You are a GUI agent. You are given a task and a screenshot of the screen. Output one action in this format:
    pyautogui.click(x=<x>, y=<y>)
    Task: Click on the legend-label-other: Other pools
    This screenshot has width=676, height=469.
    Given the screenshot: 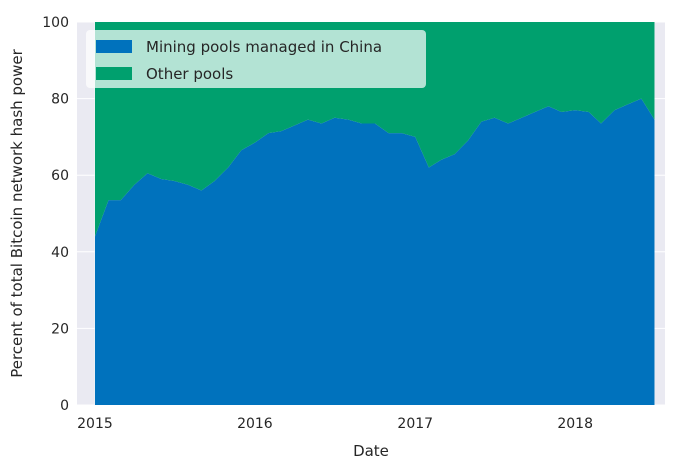 What is the action you would take?
    pyautogui.click(x=189, y=74)
    